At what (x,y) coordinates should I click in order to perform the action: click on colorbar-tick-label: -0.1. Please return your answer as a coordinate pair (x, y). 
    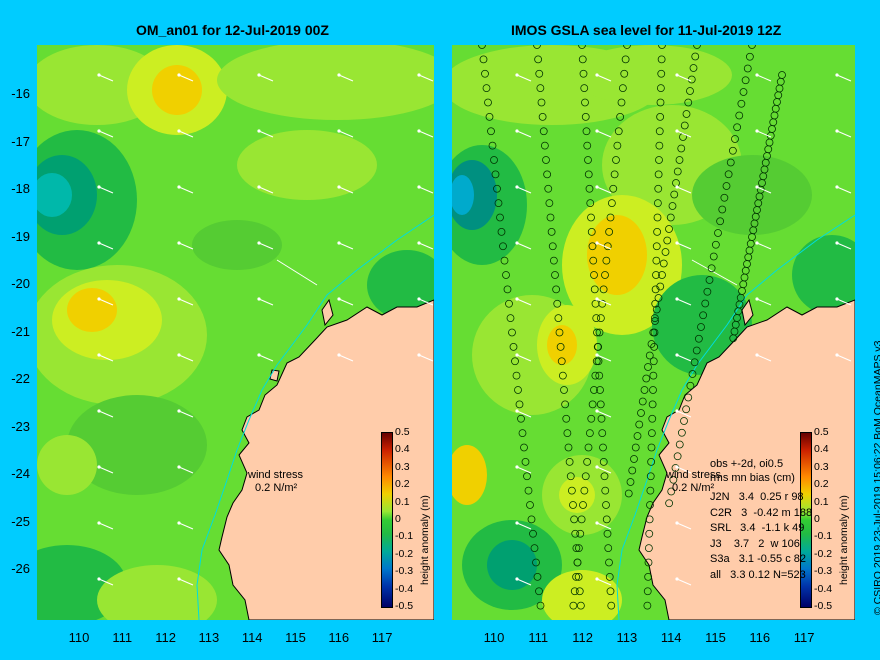
    Looking at the image, I should click on (404, 536).